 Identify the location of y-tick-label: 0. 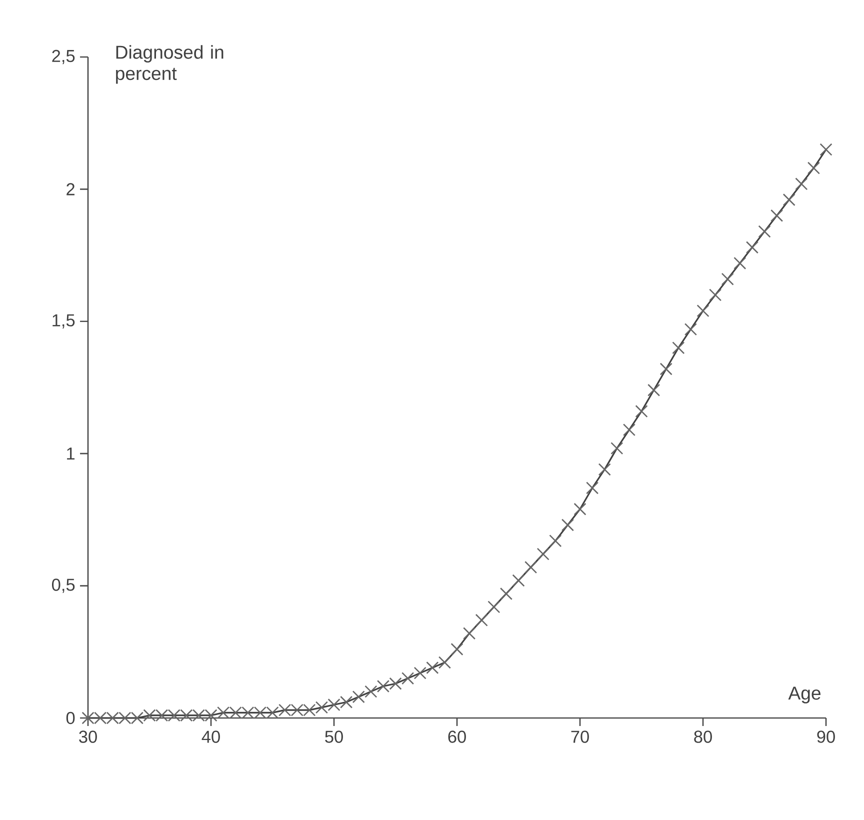
(70, 718).